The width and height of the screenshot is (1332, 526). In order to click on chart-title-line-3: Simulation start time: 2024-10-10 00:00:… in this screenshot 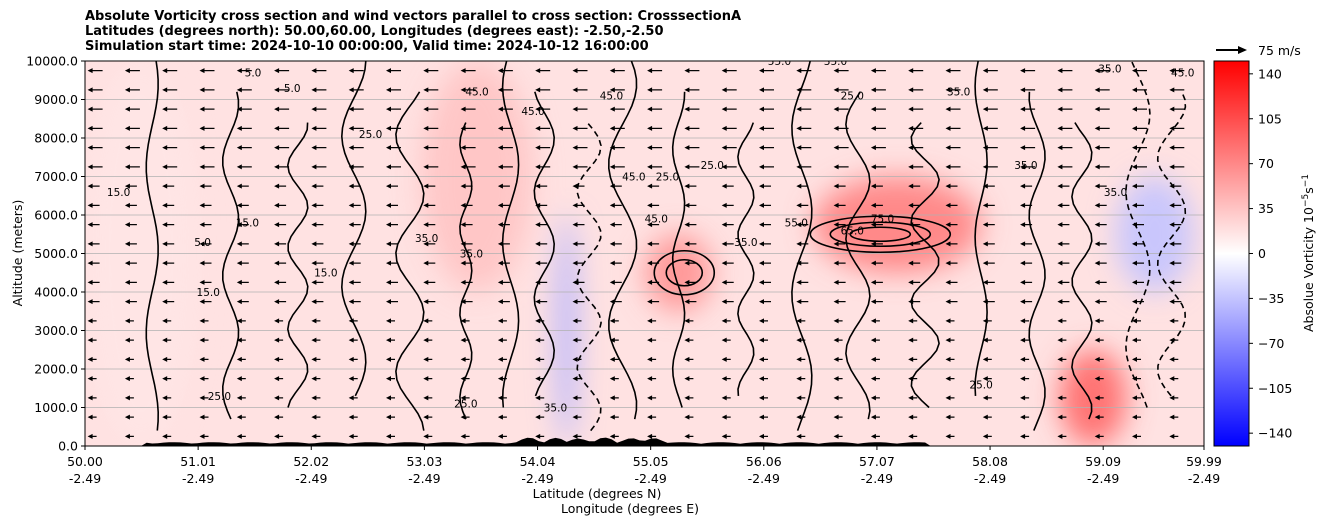, I will do `click(367, 46)`.